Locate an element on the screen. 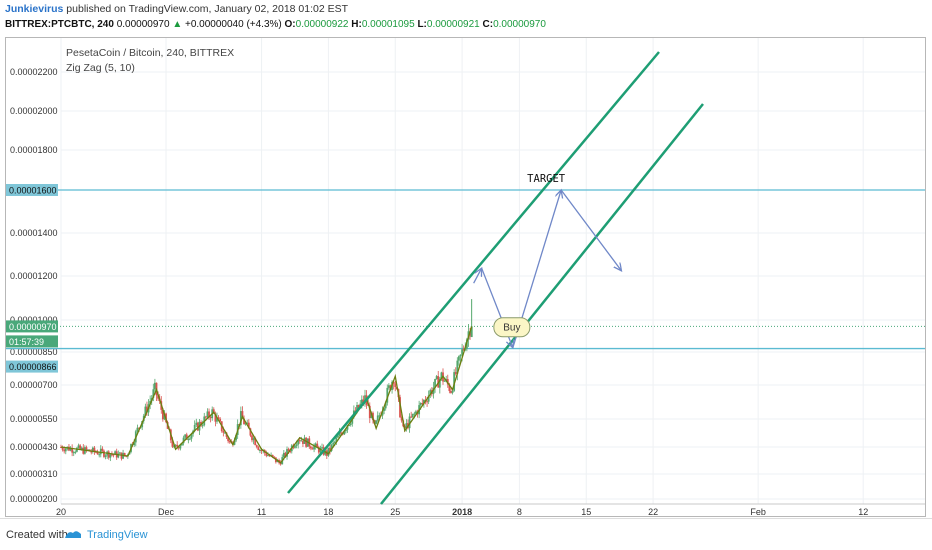  last-price: 0.00000970 is located at coordinates (143, 24).